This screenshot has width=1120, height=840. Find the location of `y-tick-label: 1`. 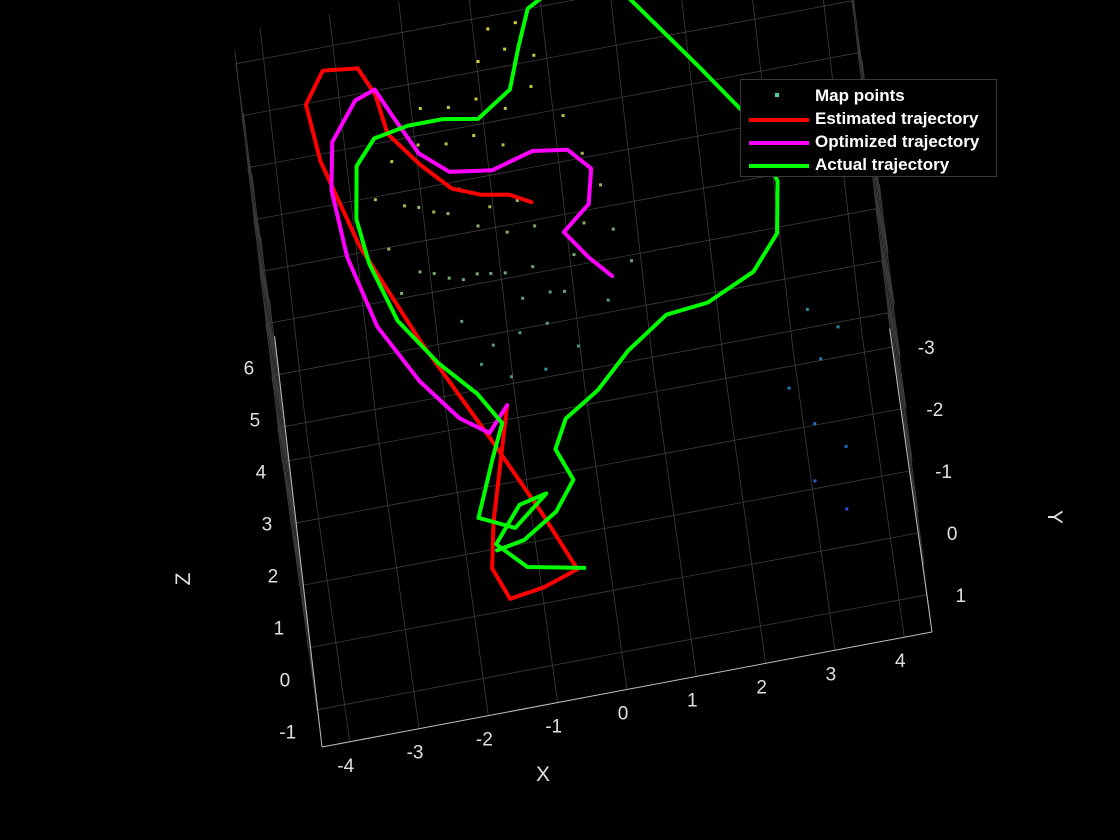

y-tick-label: 1 is located at coordinates (961, 596).